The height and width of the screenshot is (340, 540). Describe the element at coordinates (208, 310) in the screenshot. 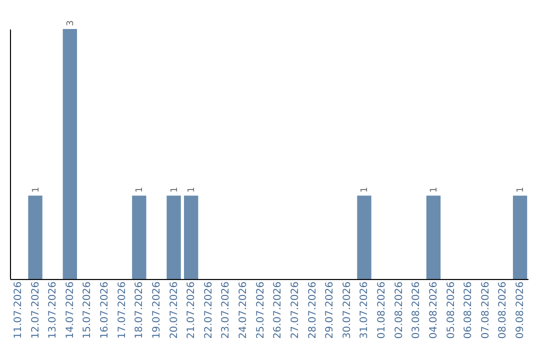

I see `x-tick-label: 22.07.2026` at that location.